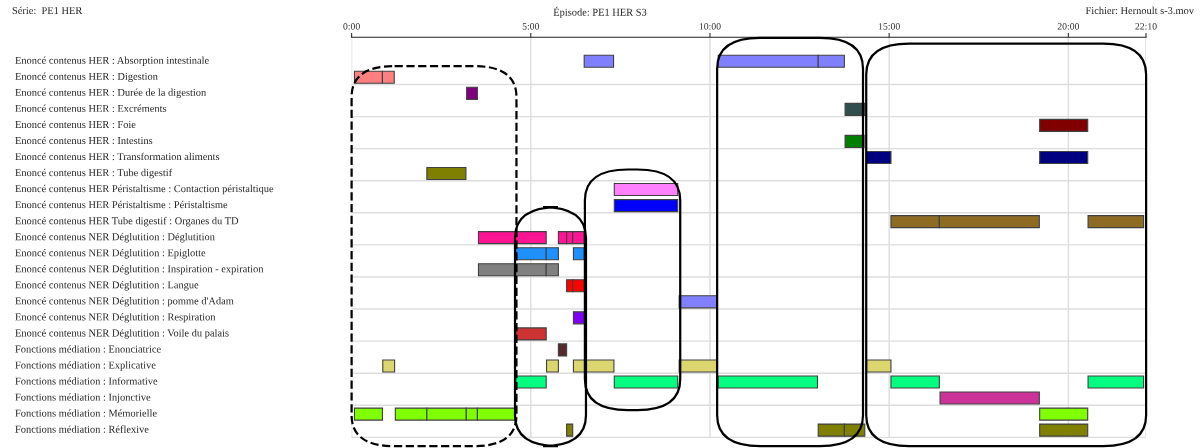  What do you see at coordinates (127, 221) in the screenshot?
I see `y-tick-label: Enoncé contenus HER Tube digestif : Organes du TD` at bounding box center [127, 221].